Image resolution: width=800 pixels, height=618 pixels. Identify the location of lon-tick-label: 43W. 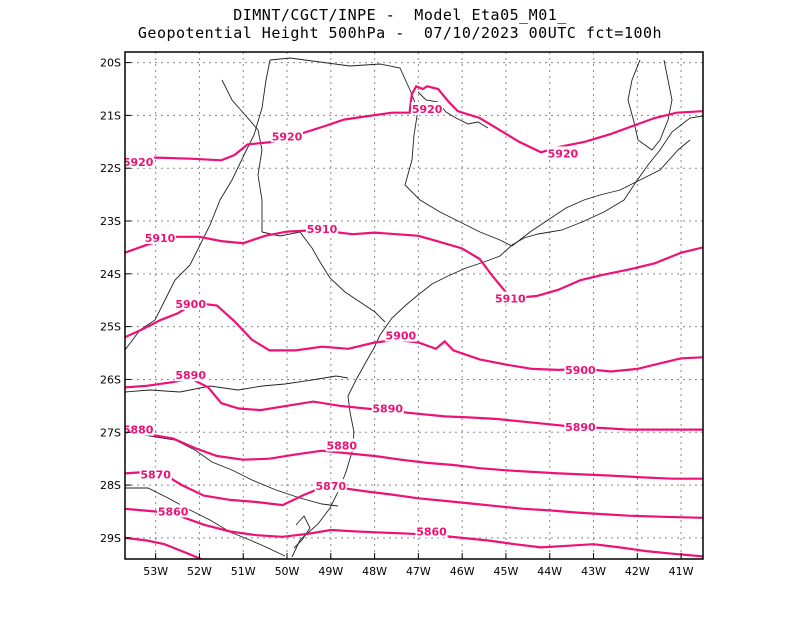
(593, 571).